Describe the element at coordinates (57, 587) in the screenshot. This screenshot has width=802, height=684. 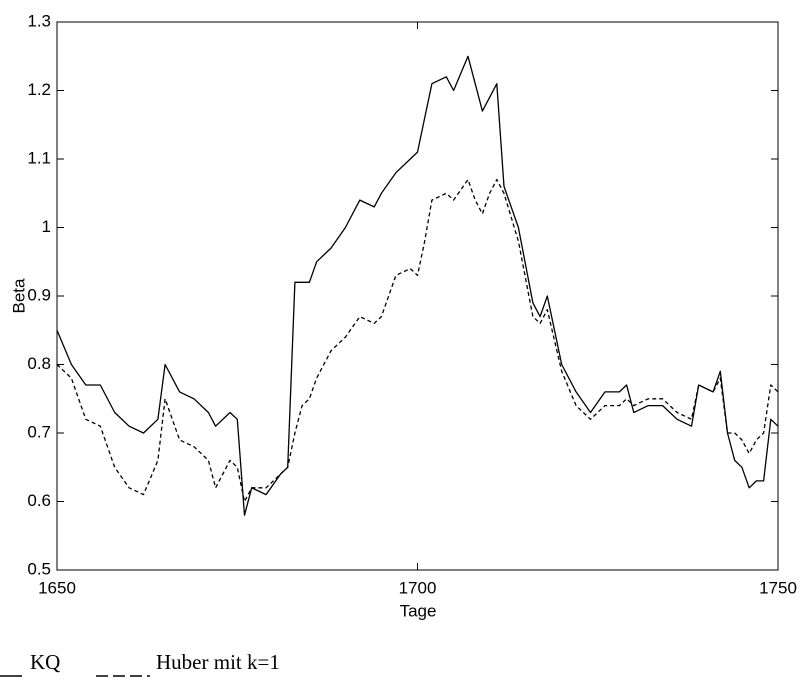
I see `x-tick-label: 1650` at that location.